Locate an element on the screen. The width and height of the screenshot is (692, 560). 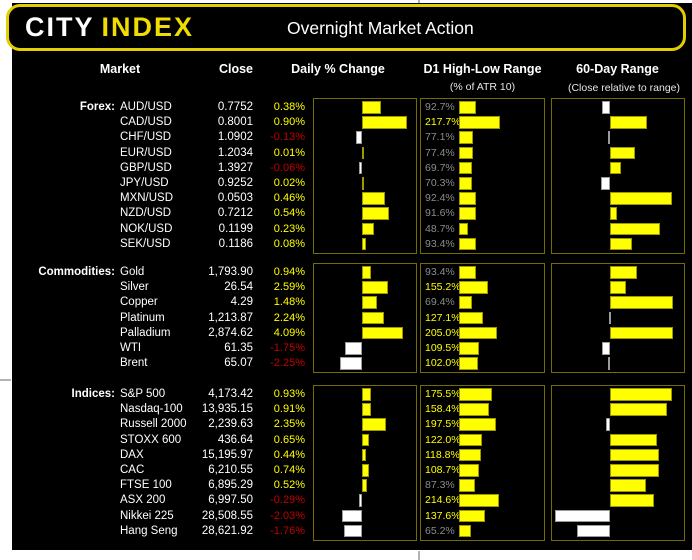
d1-range-value: 175.5% is located at coordinates (443, 394).